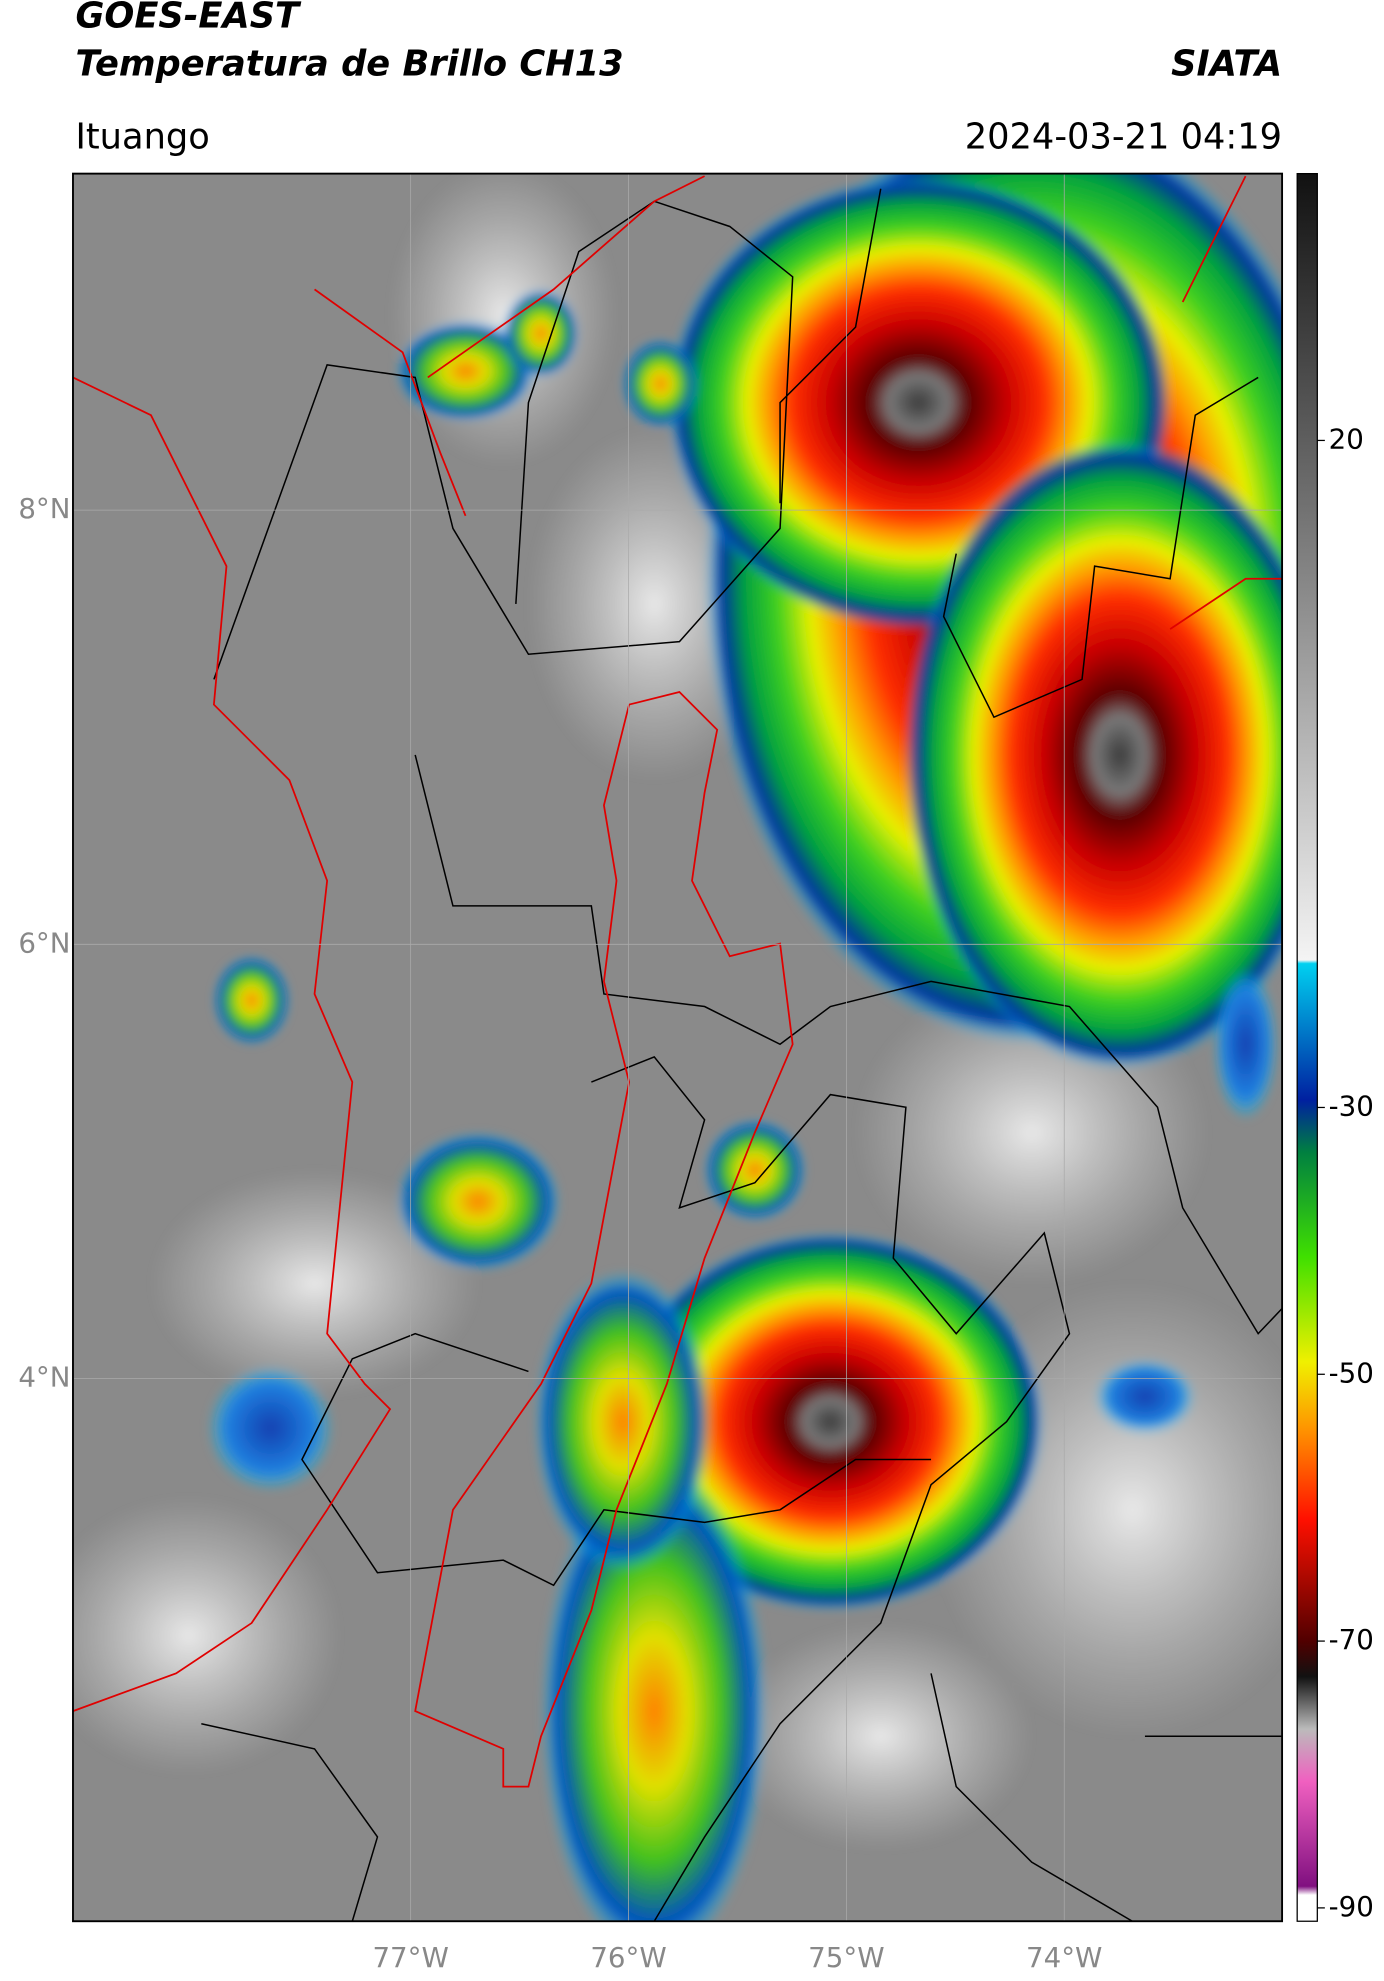 The image size is (1384, 1981). I want to click on y-tick-label: 8°N, so click(44, 508).